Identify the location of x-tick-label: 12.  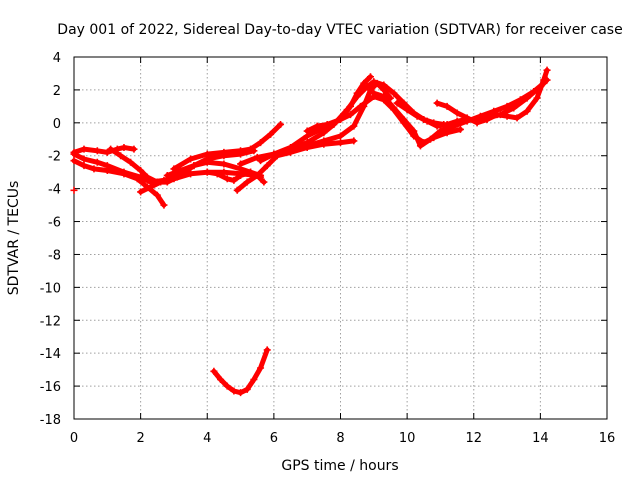
(473, 438).